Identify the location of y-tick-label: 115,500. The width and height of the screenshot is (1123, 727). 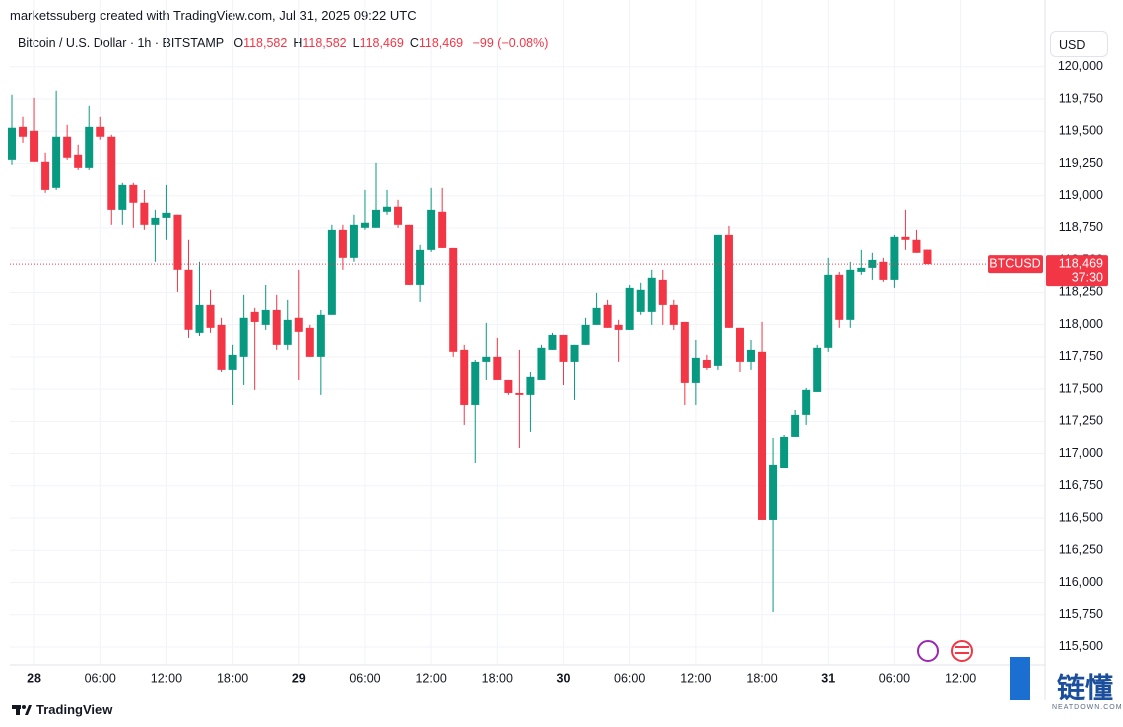
(1081, 646).